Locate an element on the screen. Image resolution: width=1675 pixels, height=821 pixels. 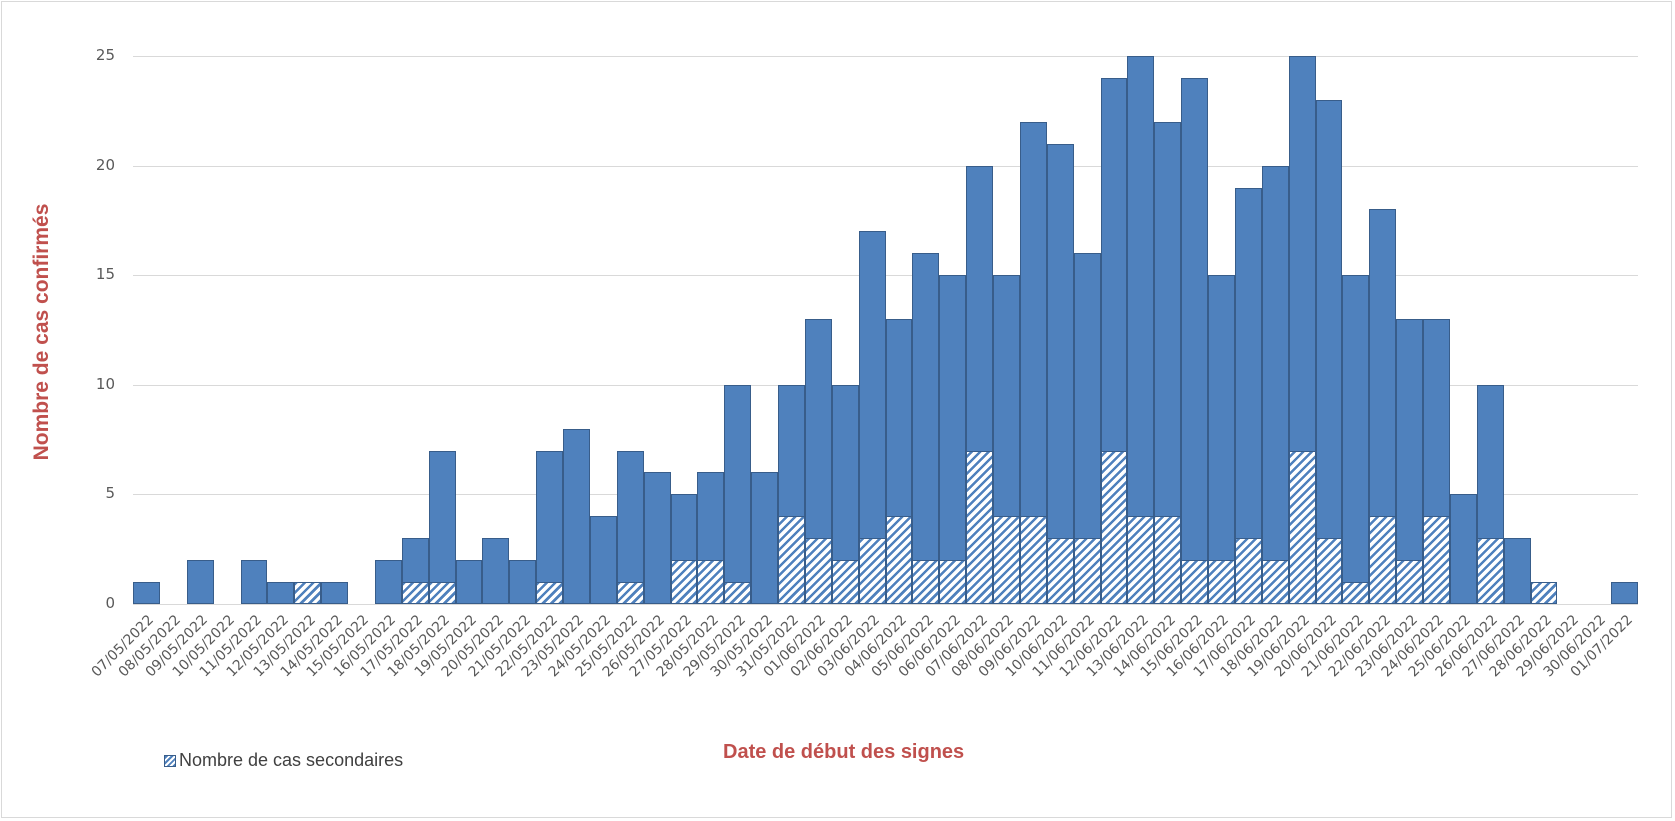
hatched-swatch-icon is located at coordinates (170, 760).